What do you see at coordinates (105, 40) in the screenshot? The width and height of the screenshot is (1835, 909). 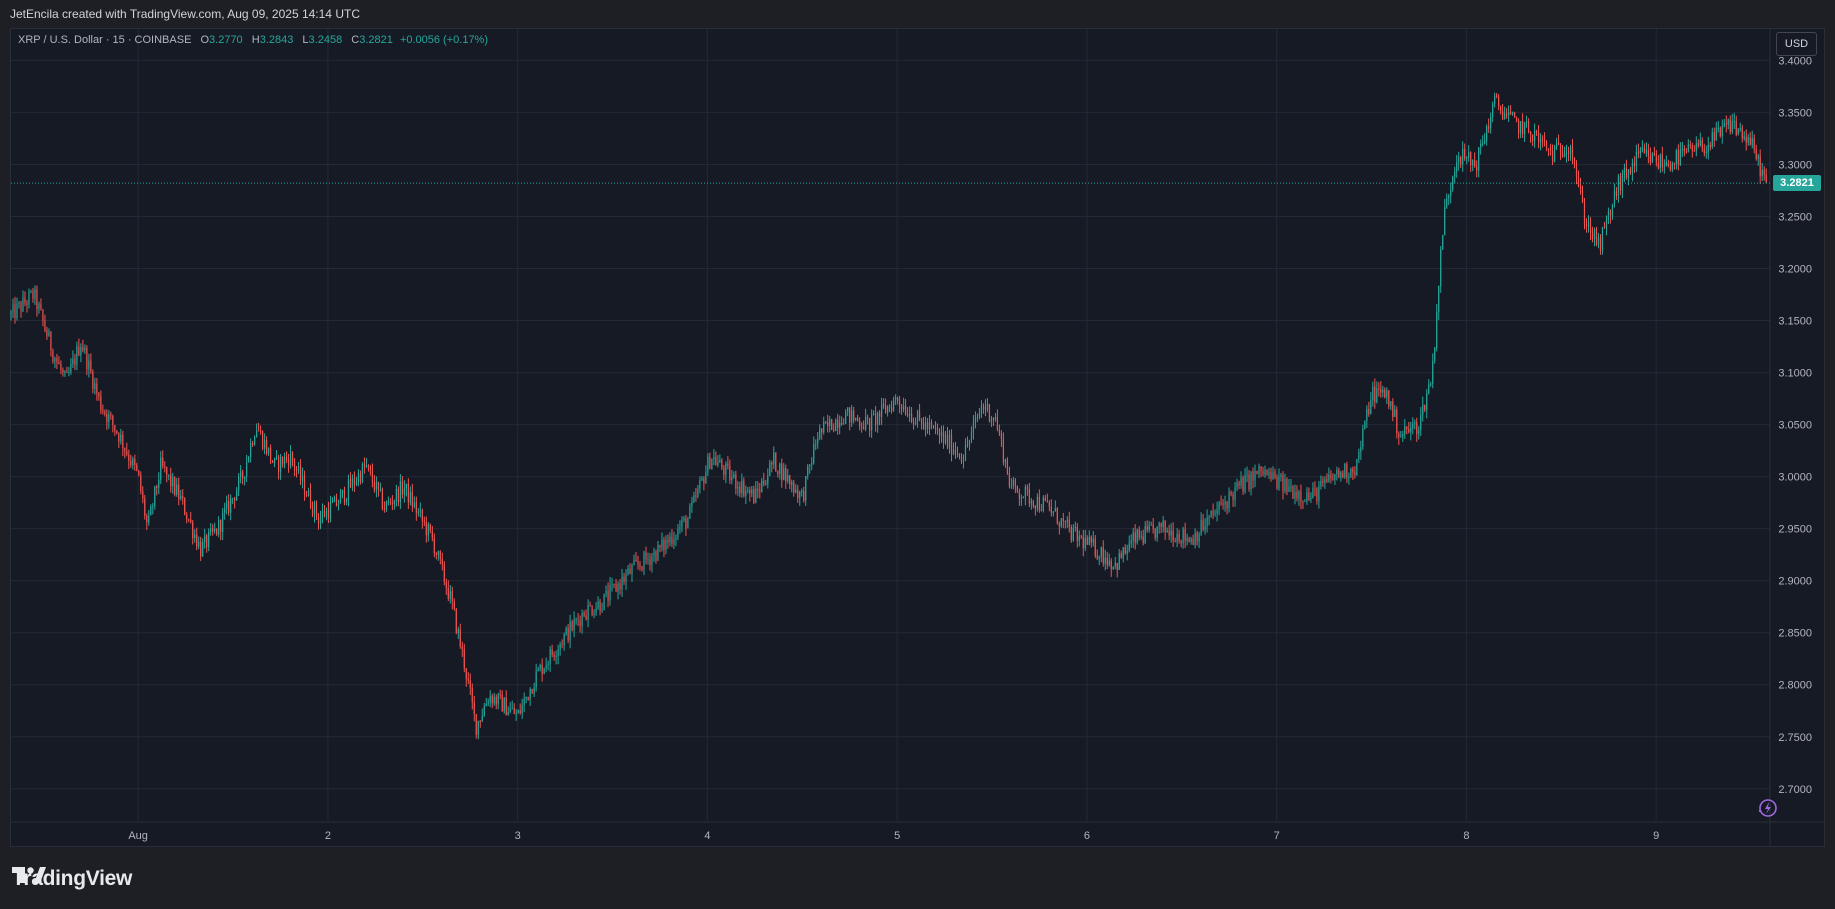 I see `symbol-label: XRP / U.S. Dollar · 15 · COINBASE` at bounding box center [105, 40].